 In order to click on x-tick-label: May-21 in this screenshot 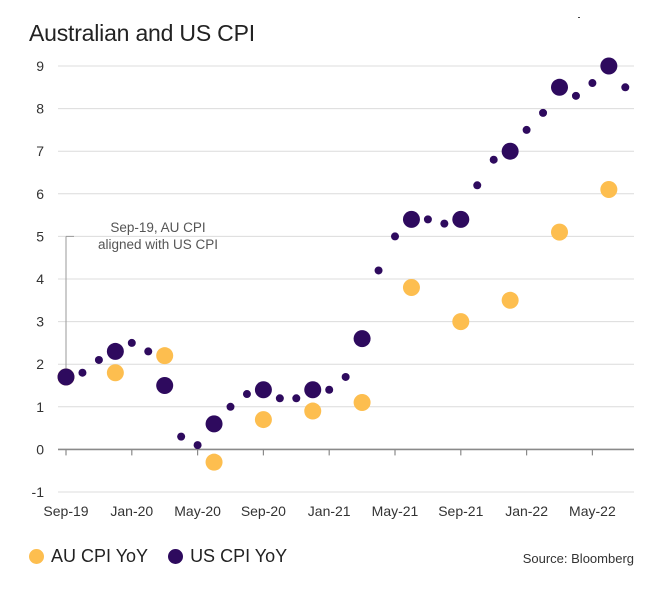, I will do `click(395, 511)`.